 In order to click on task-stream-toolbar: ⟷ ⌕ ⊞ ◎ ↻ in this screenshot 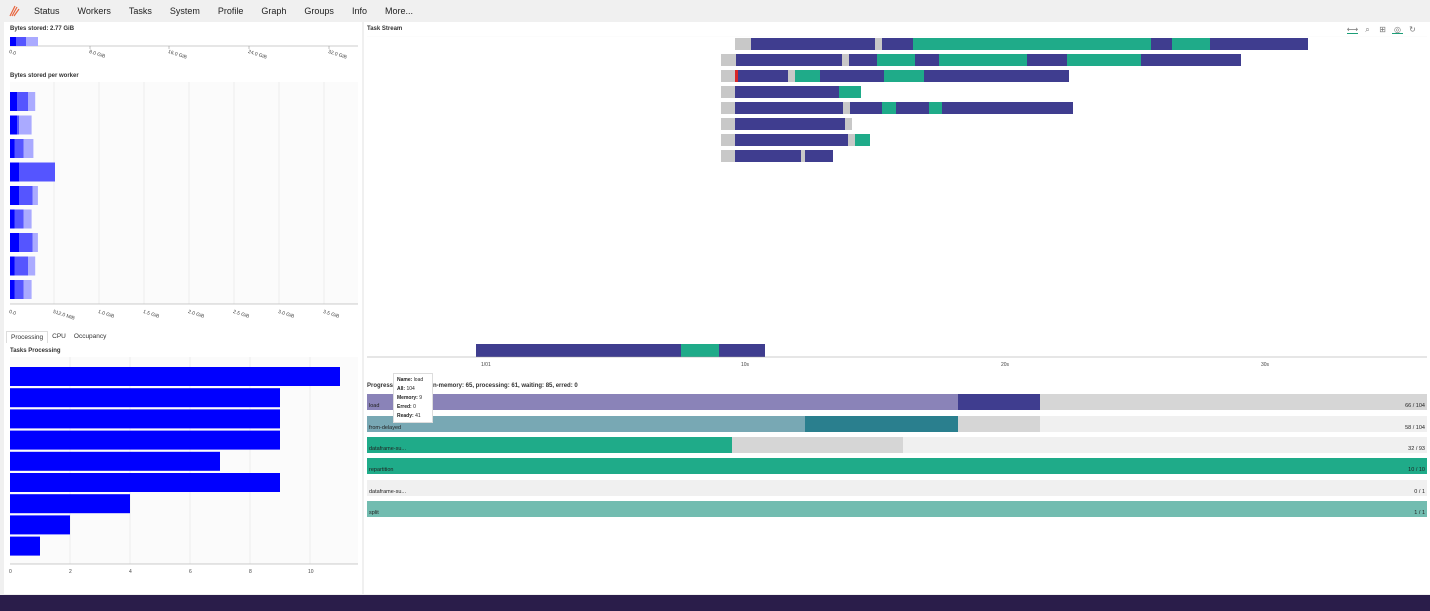, I will do `click(1382, 29)`.